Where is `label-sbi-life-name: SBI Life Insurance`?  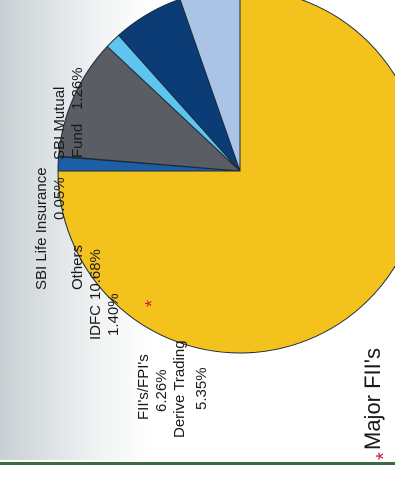 label-sbi-life-name: SBI Life Insurance is located at coordinates (41, 228).